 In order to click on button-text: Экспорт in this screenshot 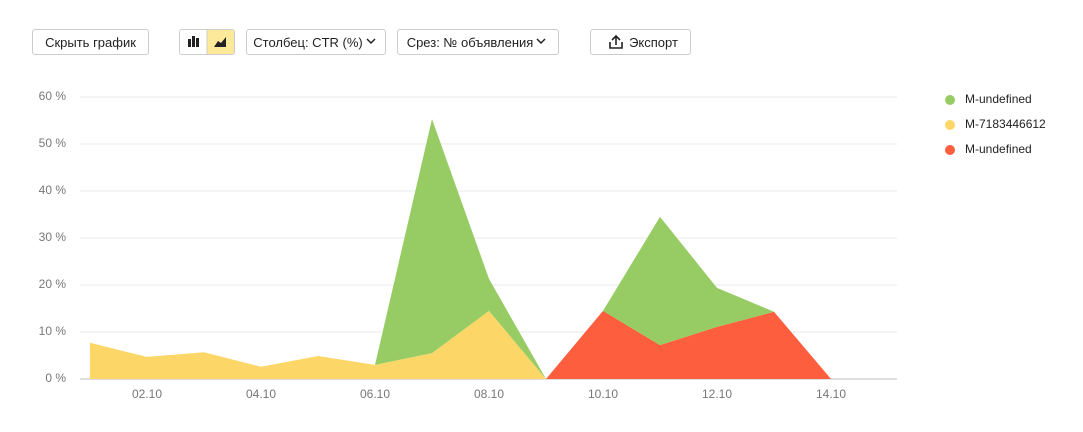, I will do `click(653, 42)`.